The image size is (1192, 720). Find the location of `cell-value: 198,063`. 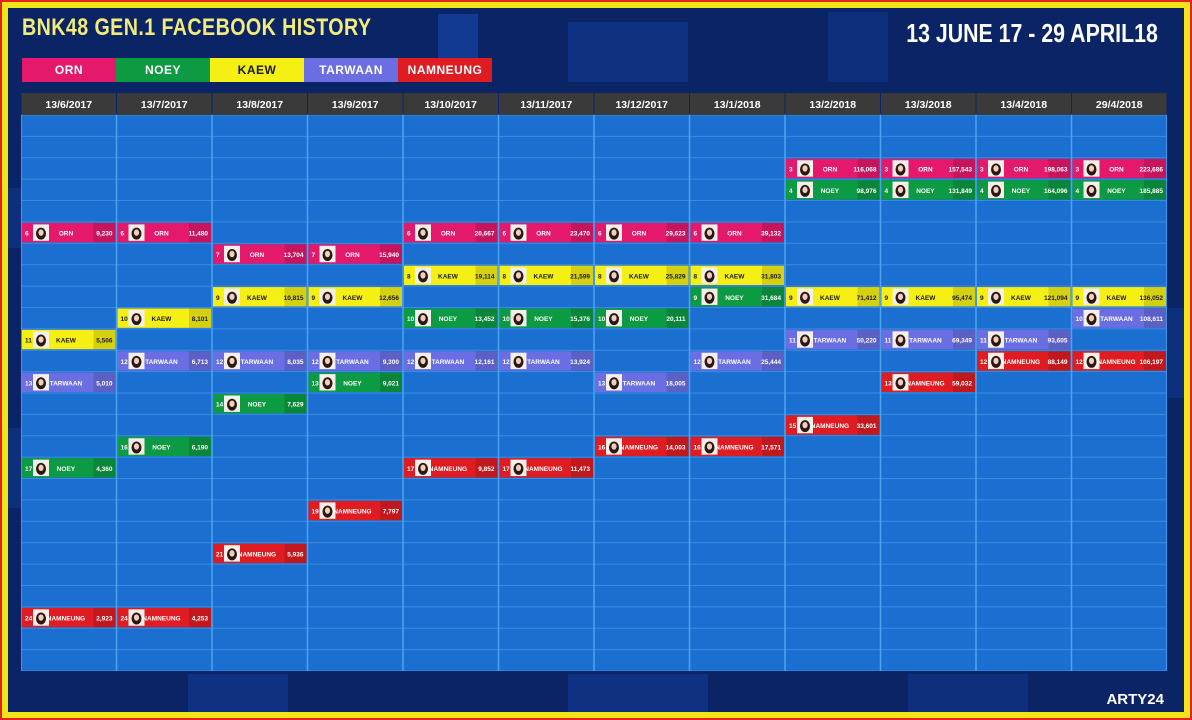

cell-value: 198,063 is located at coordinates (1056, 169).